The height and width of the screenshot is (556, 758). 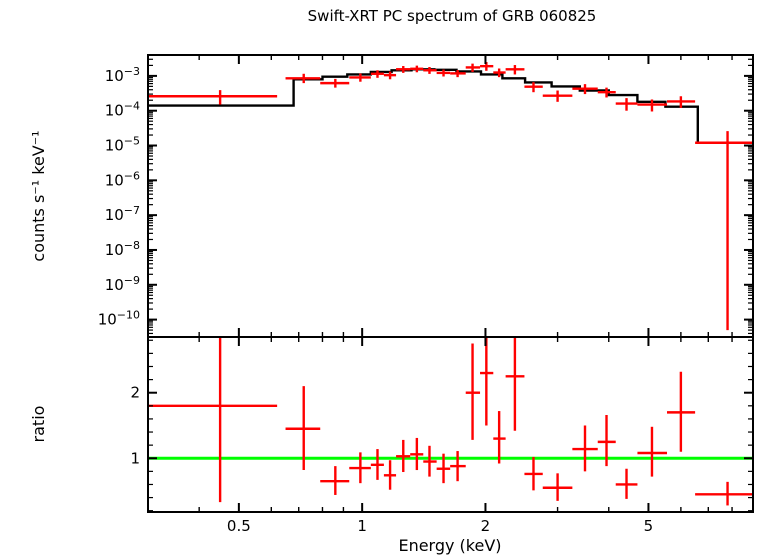 I want to click on chart-title: Swift-XRT PC spectrum of GRB 060825, so click(x=452, y=16).